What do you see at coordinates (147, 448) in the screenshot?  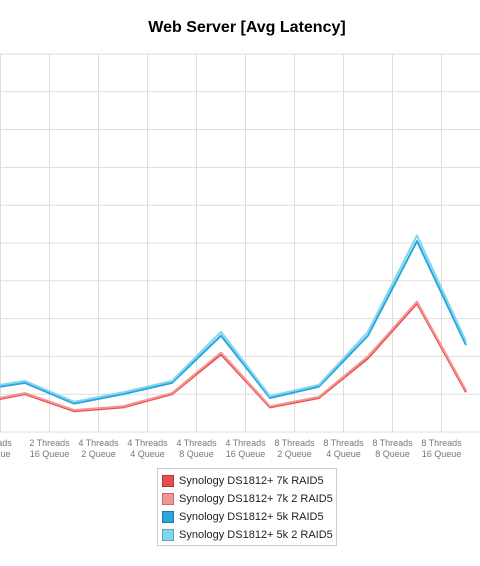 I see `x-tick-label: 4 Threads 4 Queue` at bounding box center [147, 448].